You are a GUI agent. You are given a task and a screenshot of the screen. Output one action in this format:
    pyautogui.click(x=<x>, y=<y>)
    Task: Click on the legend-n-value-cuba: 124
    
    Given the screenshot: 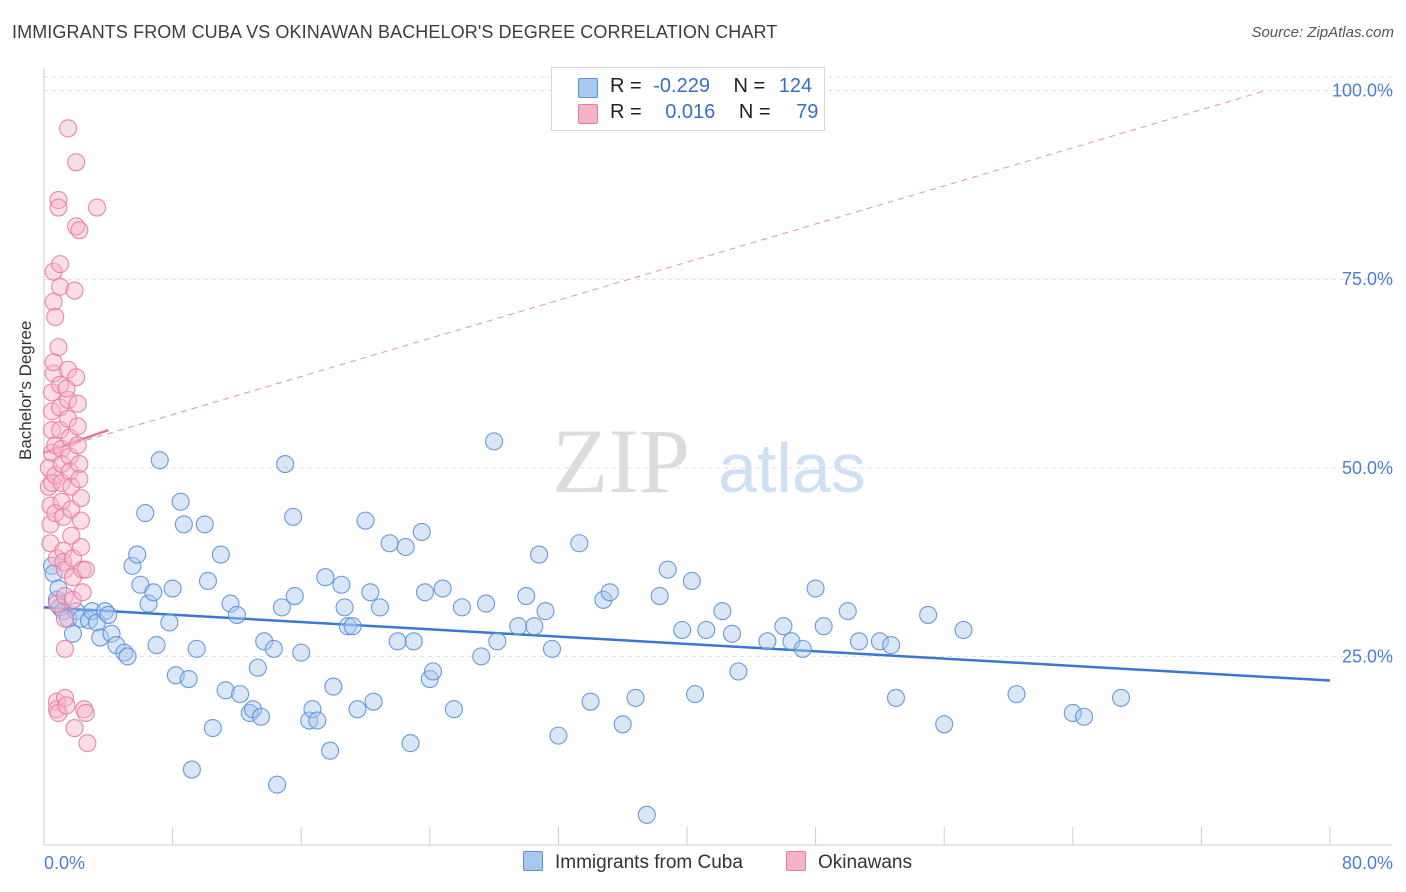 What is the action you would take?
    pyautogui.click(x=795, y=86)
    